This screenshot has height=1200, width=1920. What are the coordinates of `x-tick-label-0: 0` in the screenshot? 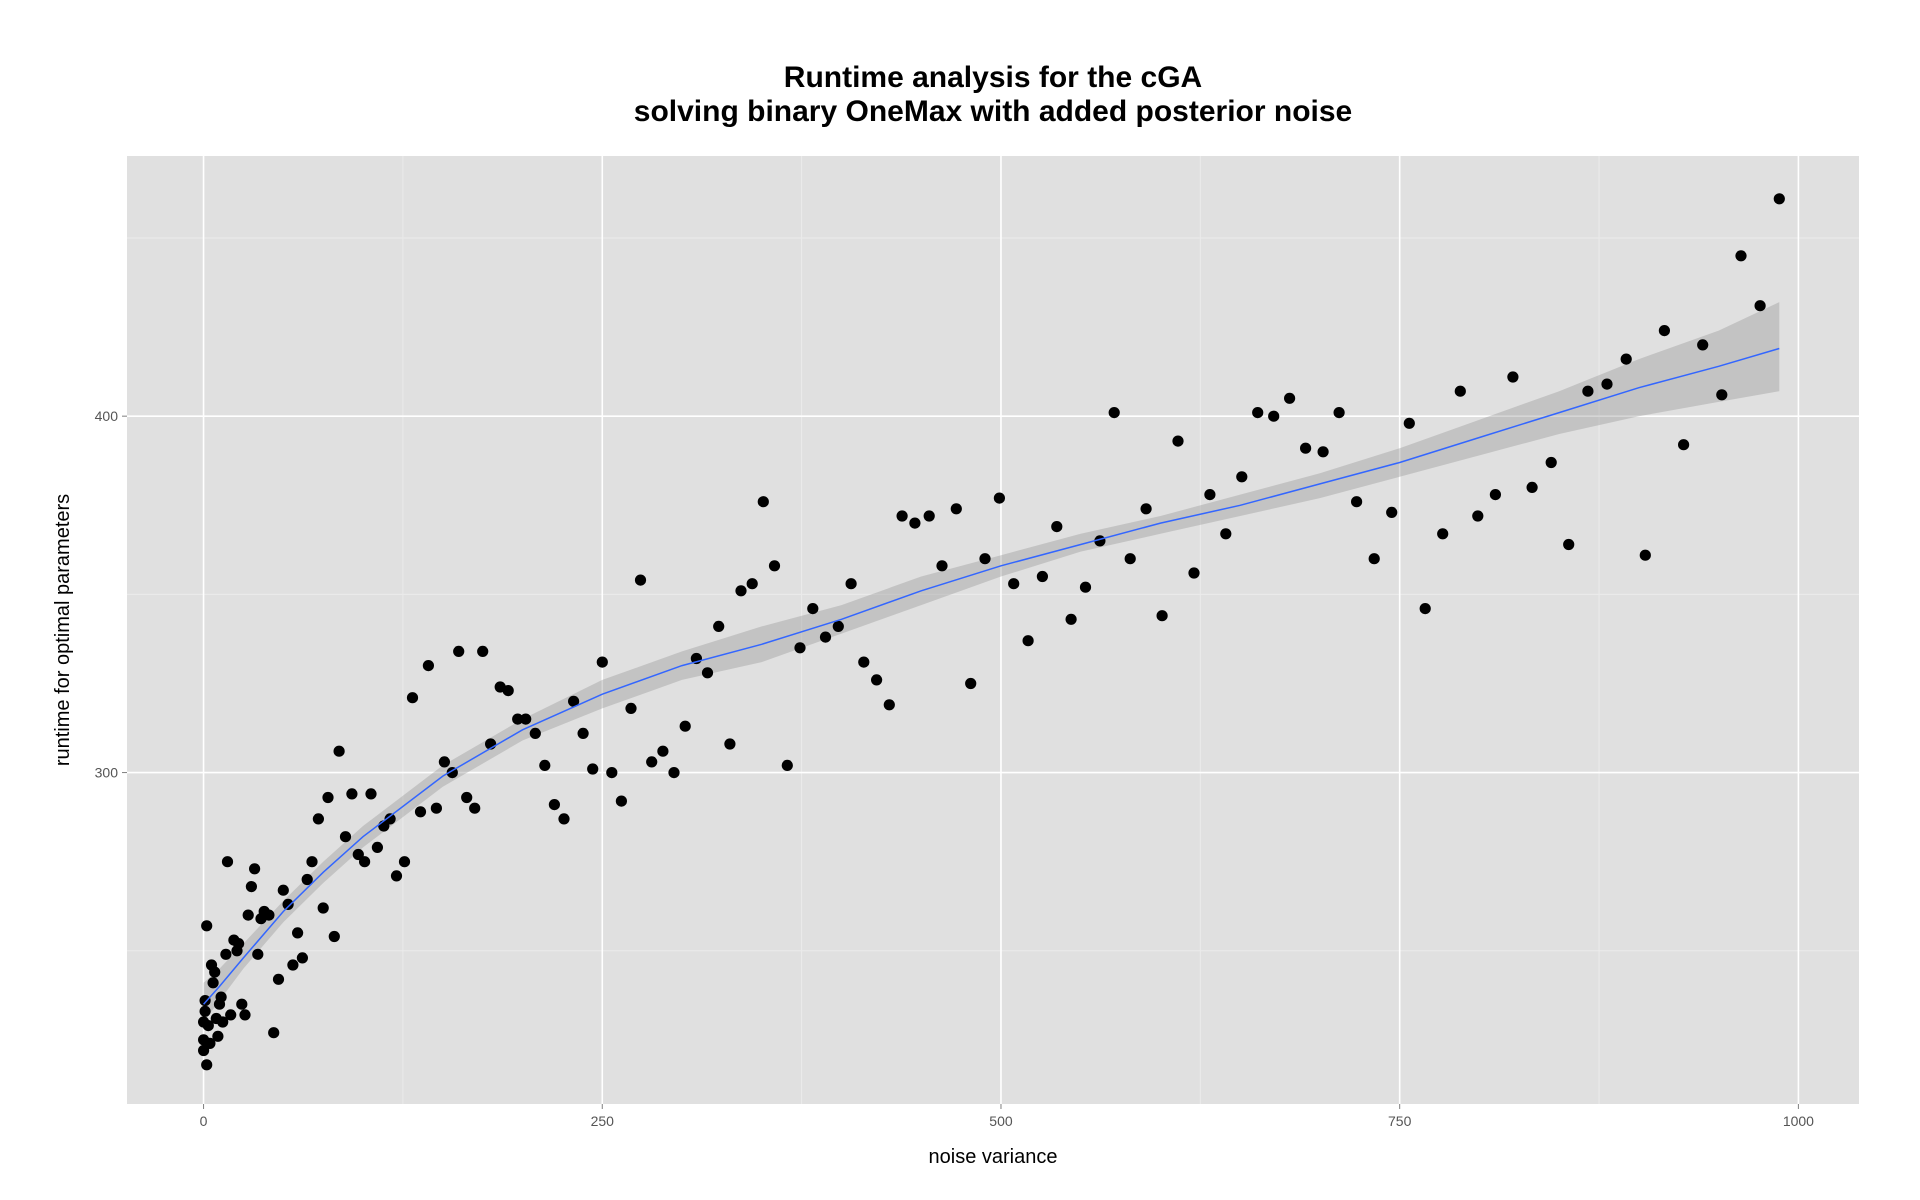 It's located at (204, 1121).